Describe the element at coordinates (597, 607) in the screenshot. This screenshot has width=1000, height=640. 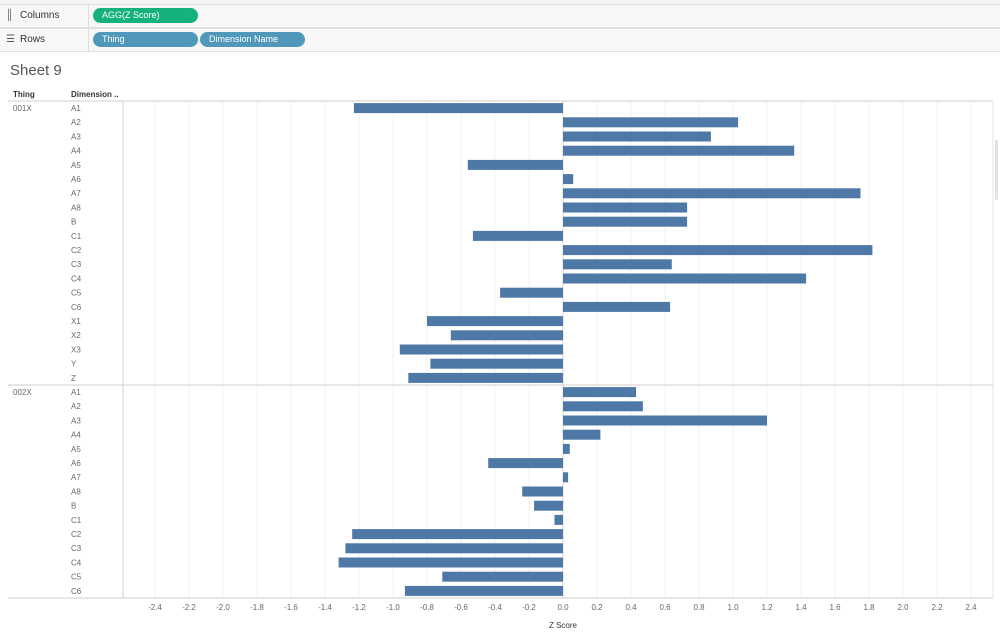
I see `x-tick-label: 0.2` at that location.